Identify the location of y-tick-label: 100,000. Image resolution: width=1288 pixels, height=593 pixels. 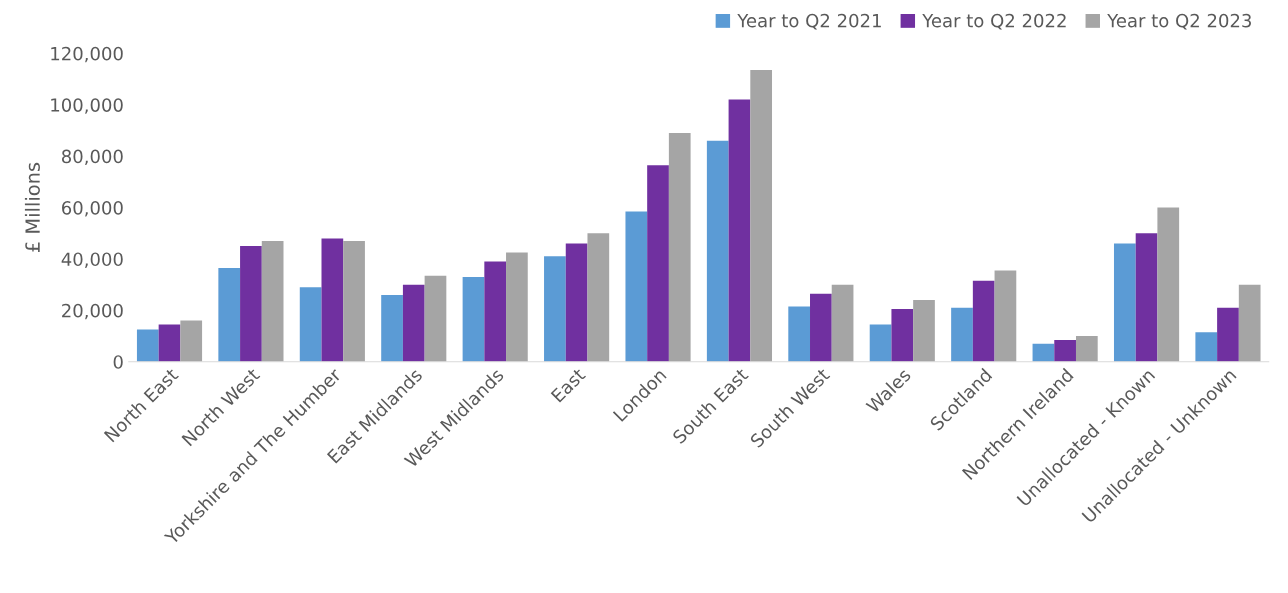
(87, 106).